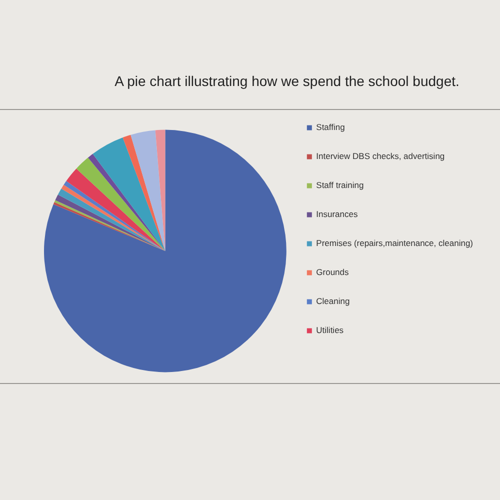 This screenshot has width=500, height=500. I want to click on legend-label: Staffing, so click(331, 127).